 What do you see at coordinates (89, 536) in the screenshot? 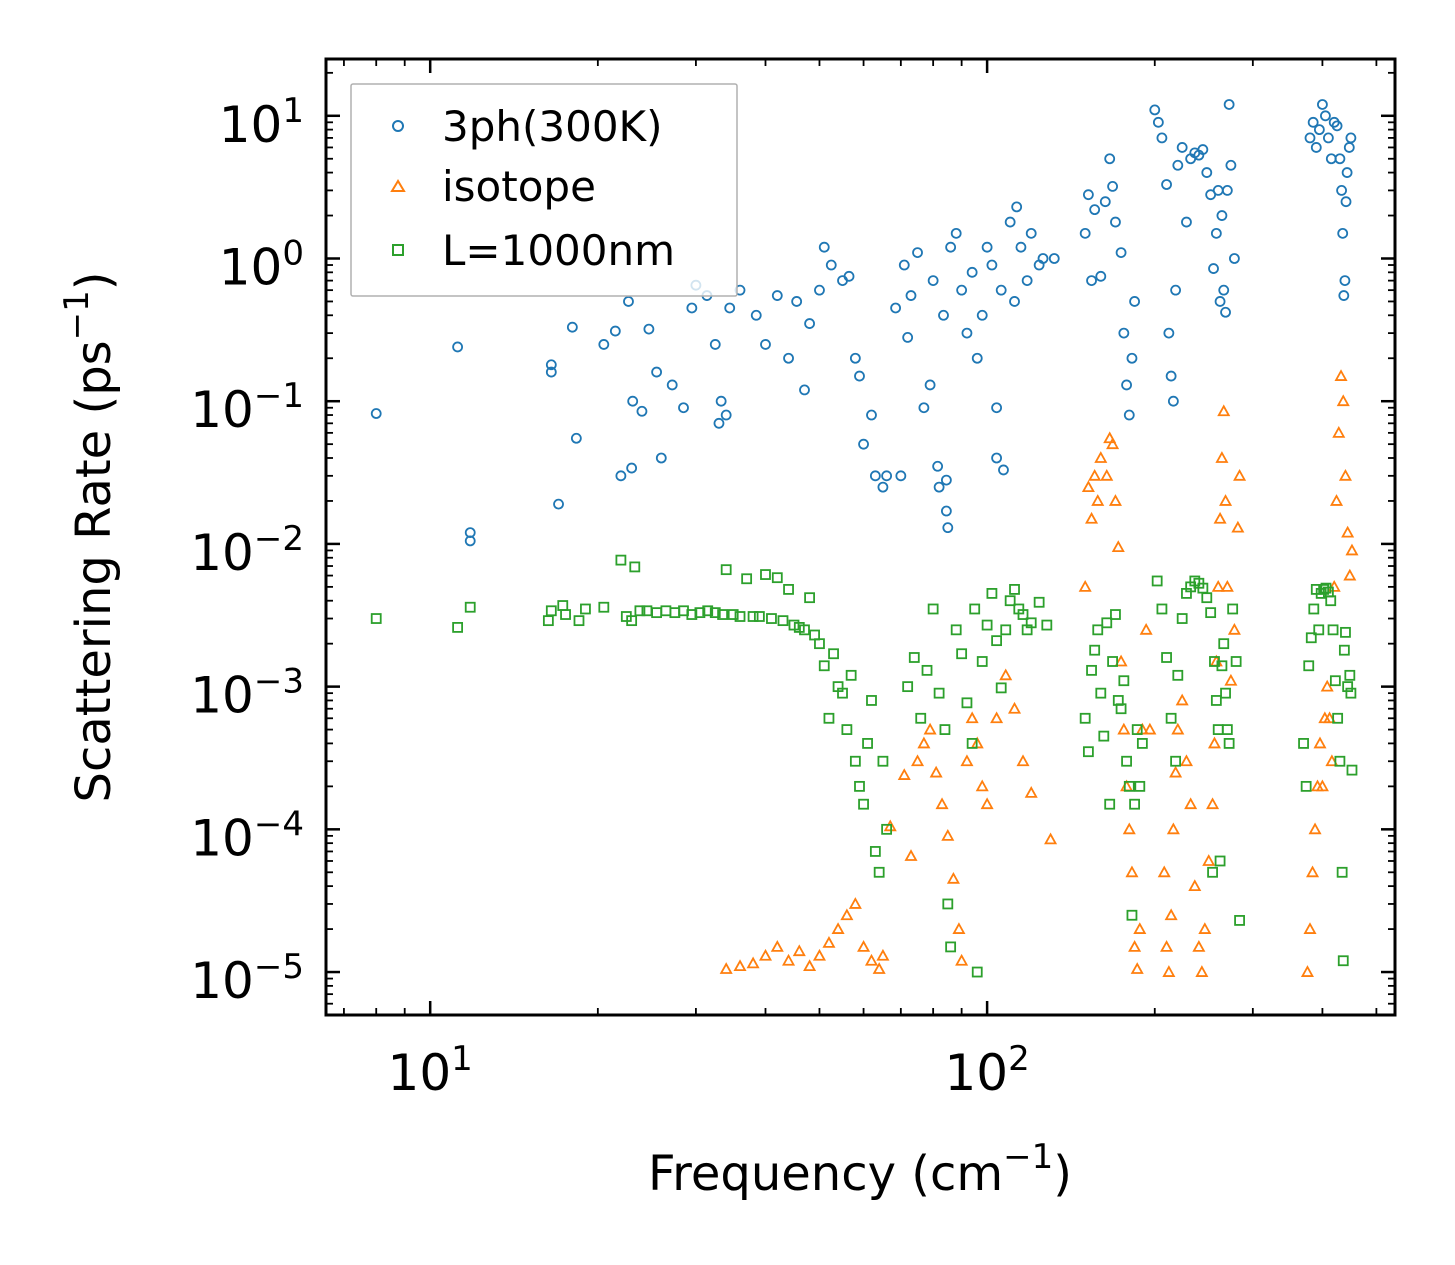
I see `y-axis-title: Scattering Rate (ps−1)` at bounding box center [89, 536].